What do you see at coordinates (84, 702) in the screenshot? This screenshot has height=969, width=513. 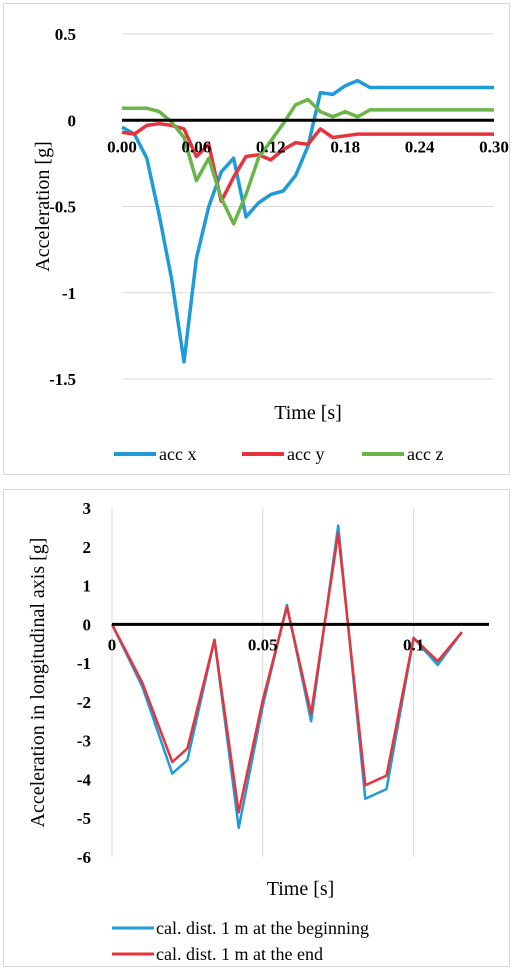 I see `y-tick-label: -2` at bounding box center [84, 702].